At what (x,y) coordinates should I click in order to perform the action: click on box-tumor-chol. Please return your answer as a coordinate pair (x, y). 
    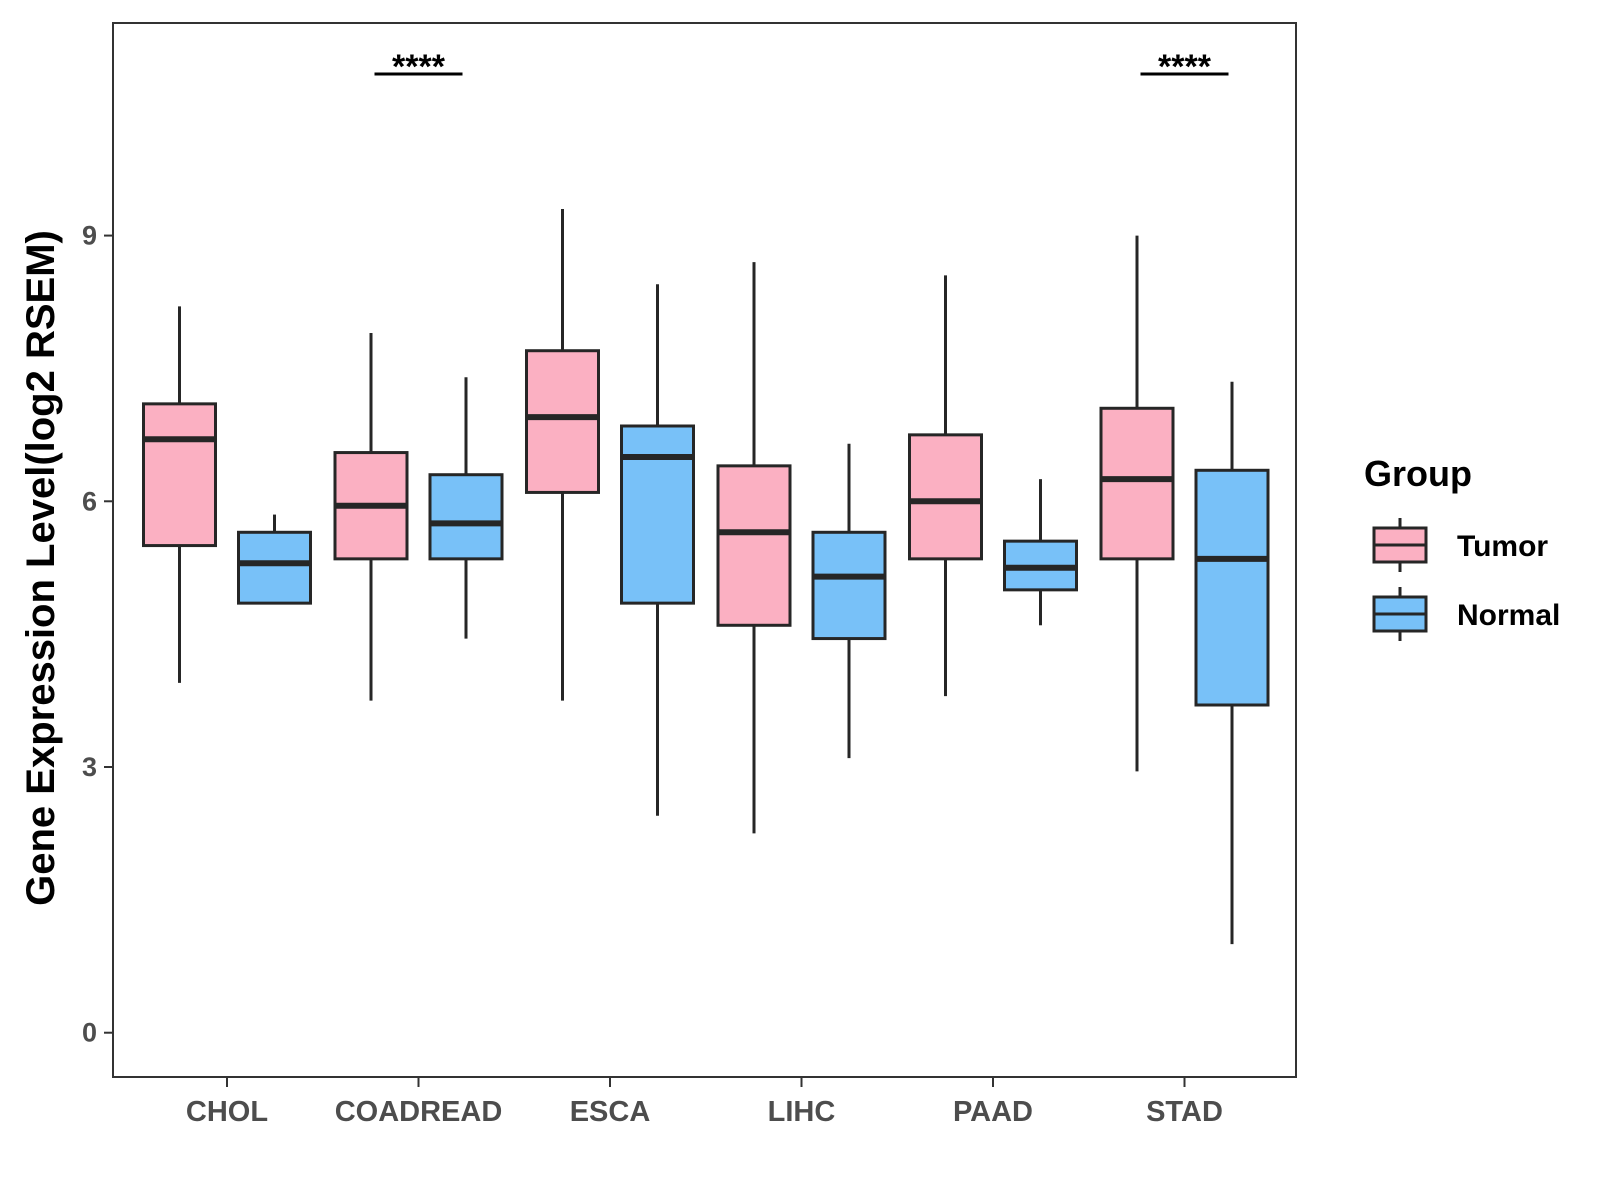
    Looking at the image, I should click on (179, 494).